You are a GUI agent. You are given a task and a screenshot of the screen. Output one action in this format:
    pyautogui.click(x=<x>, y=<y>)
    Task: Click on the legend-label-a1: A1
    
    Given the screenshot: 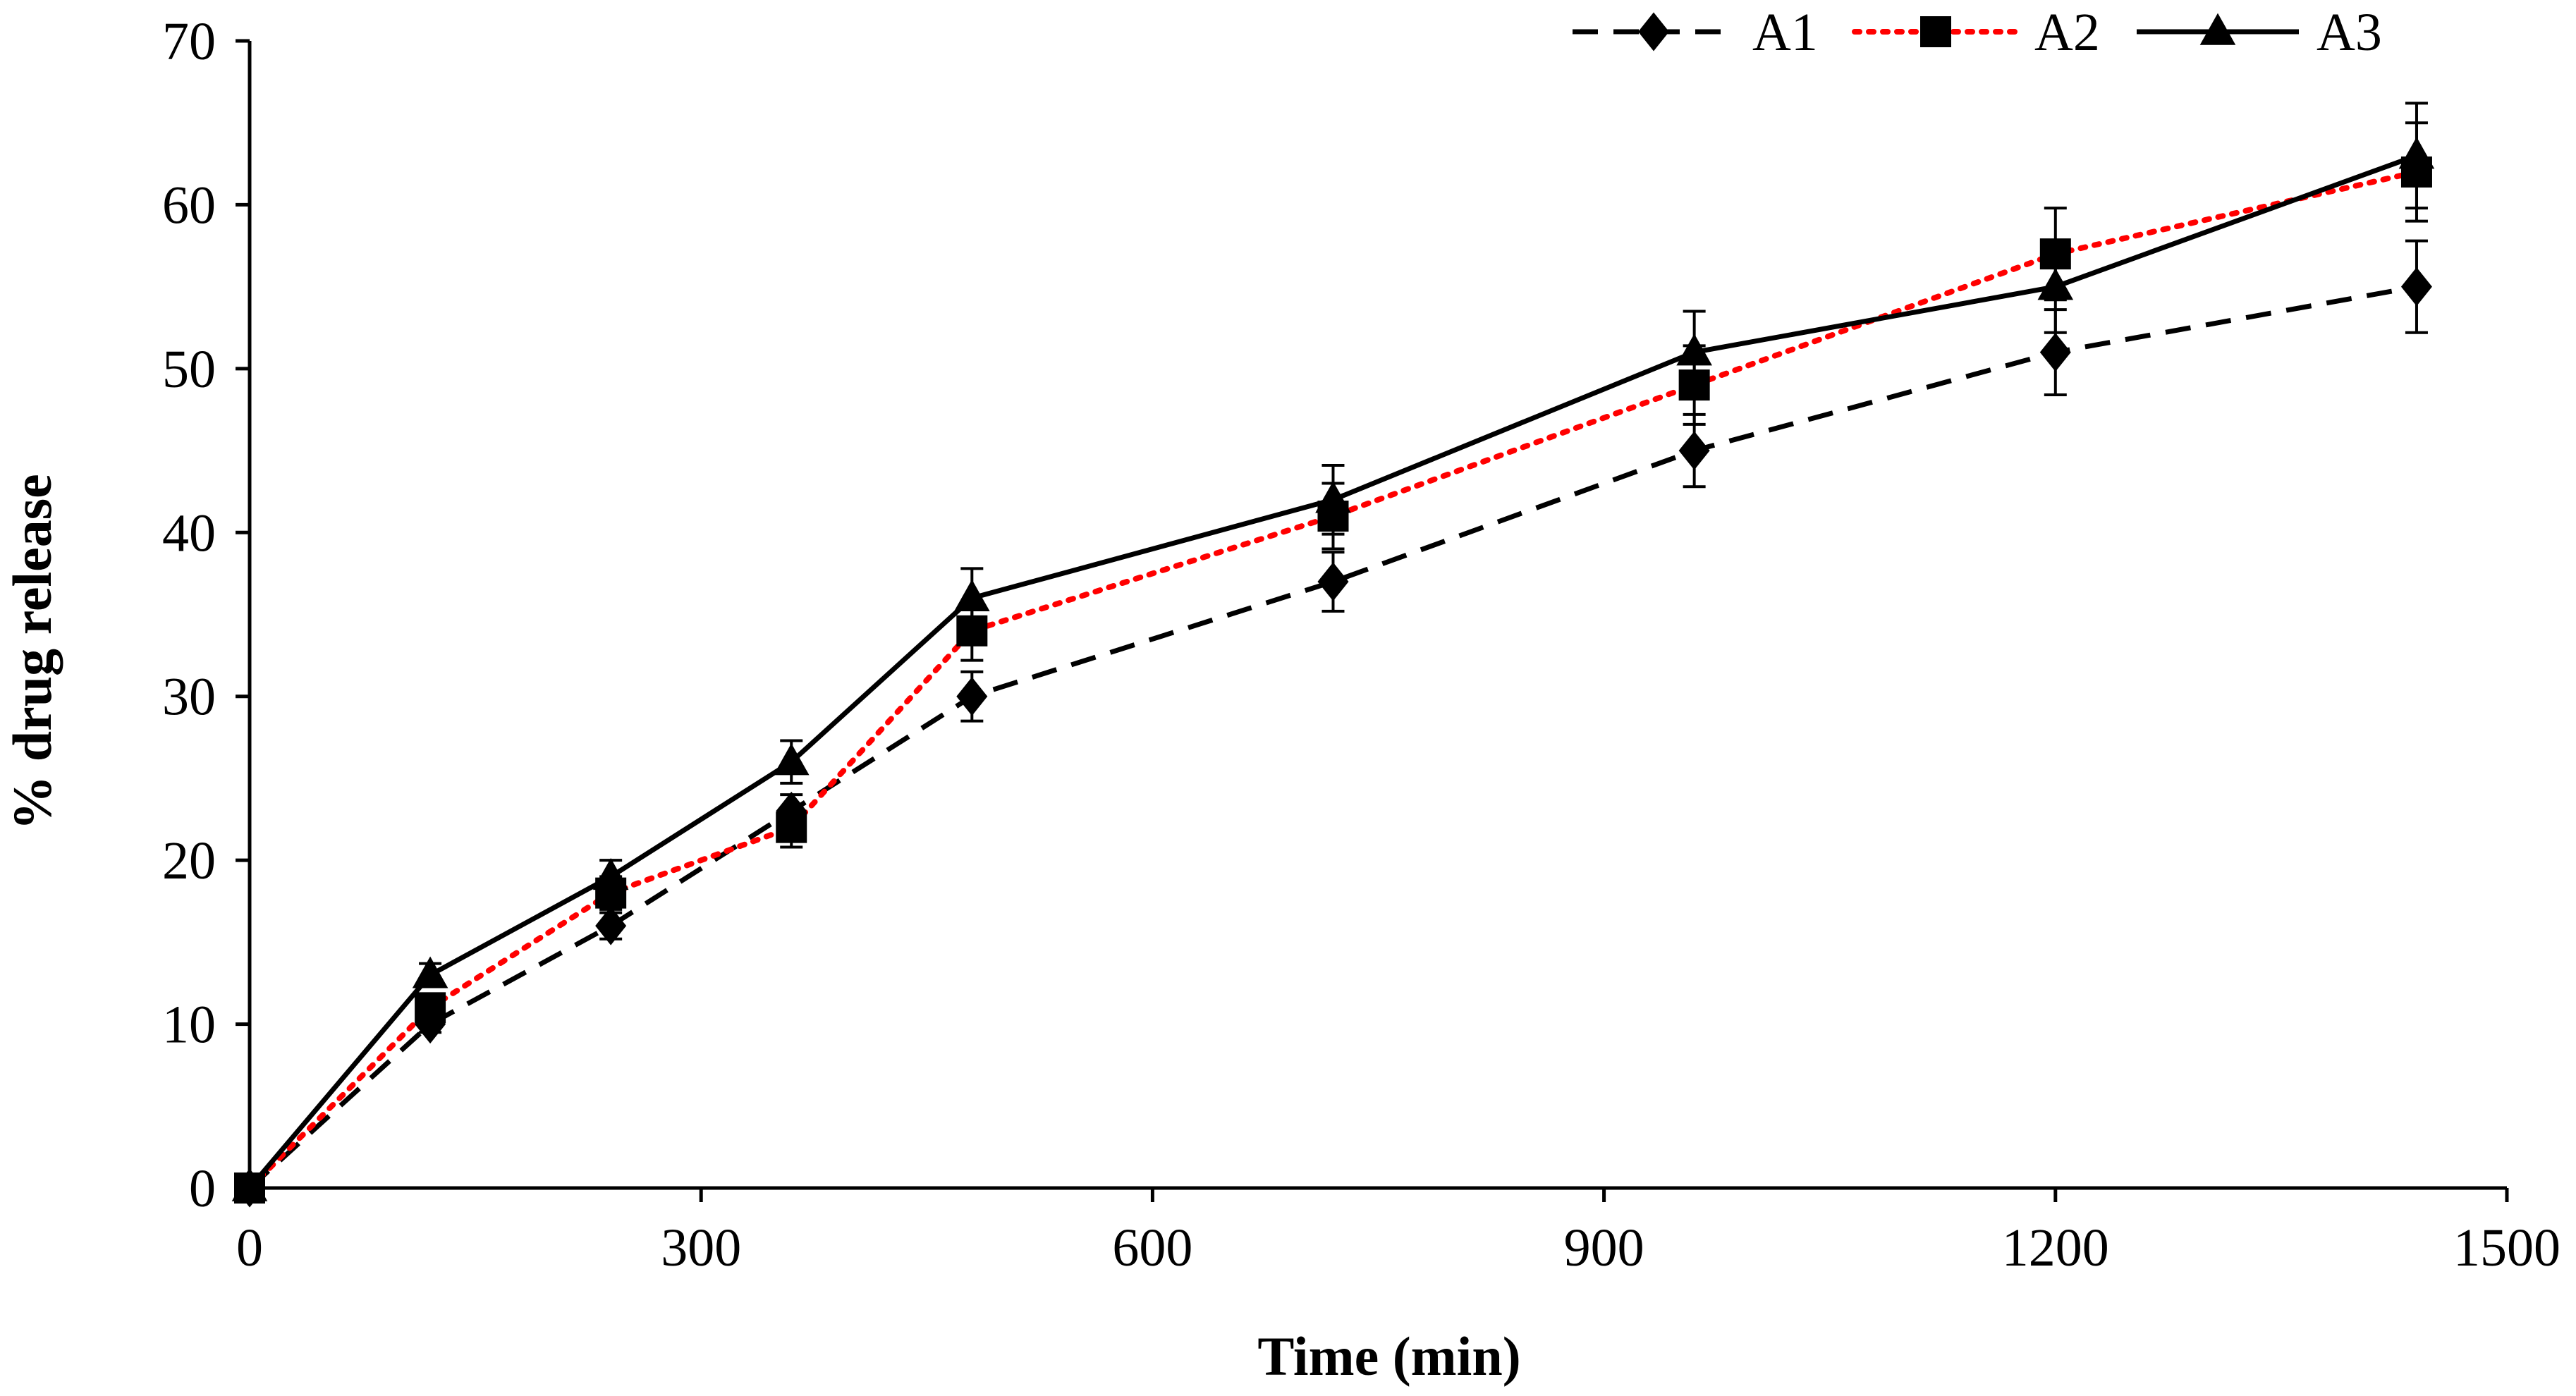 What is the action you would take?
    pyautogui.click(x=1785, y=32)
    